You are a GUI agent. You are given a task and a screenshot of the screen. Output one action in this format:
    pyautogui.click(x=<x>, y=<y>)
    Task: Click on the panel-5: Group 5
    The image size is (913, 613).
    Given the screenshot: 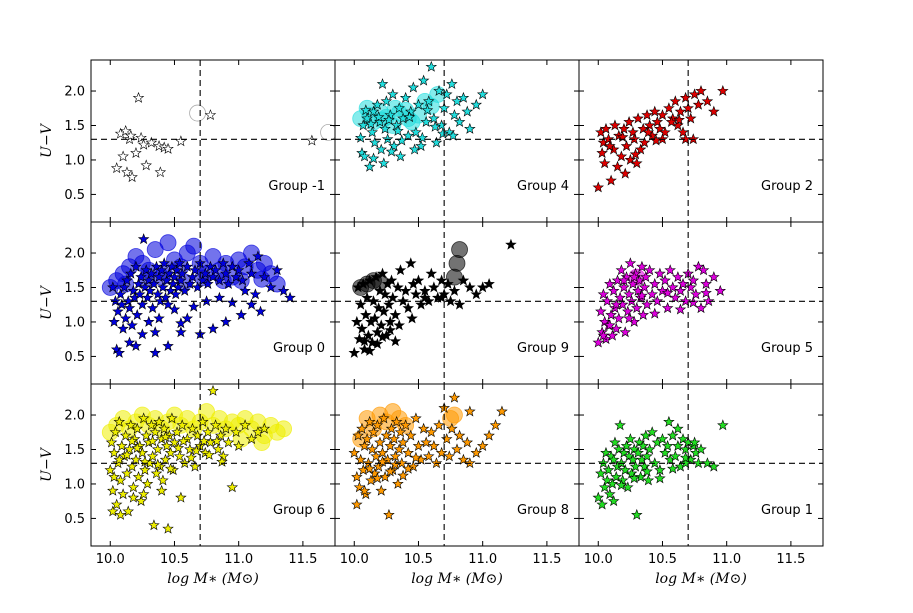 What is the action you would take?
    pyautogui.click(x=701, y=303)
    